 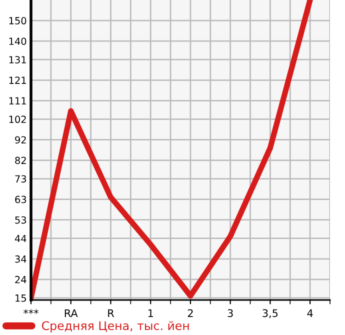 What do you see at coordinates (20, 179) in the screenshot?
I see `y-tick-label: 73` at bounding box center [20, 179].